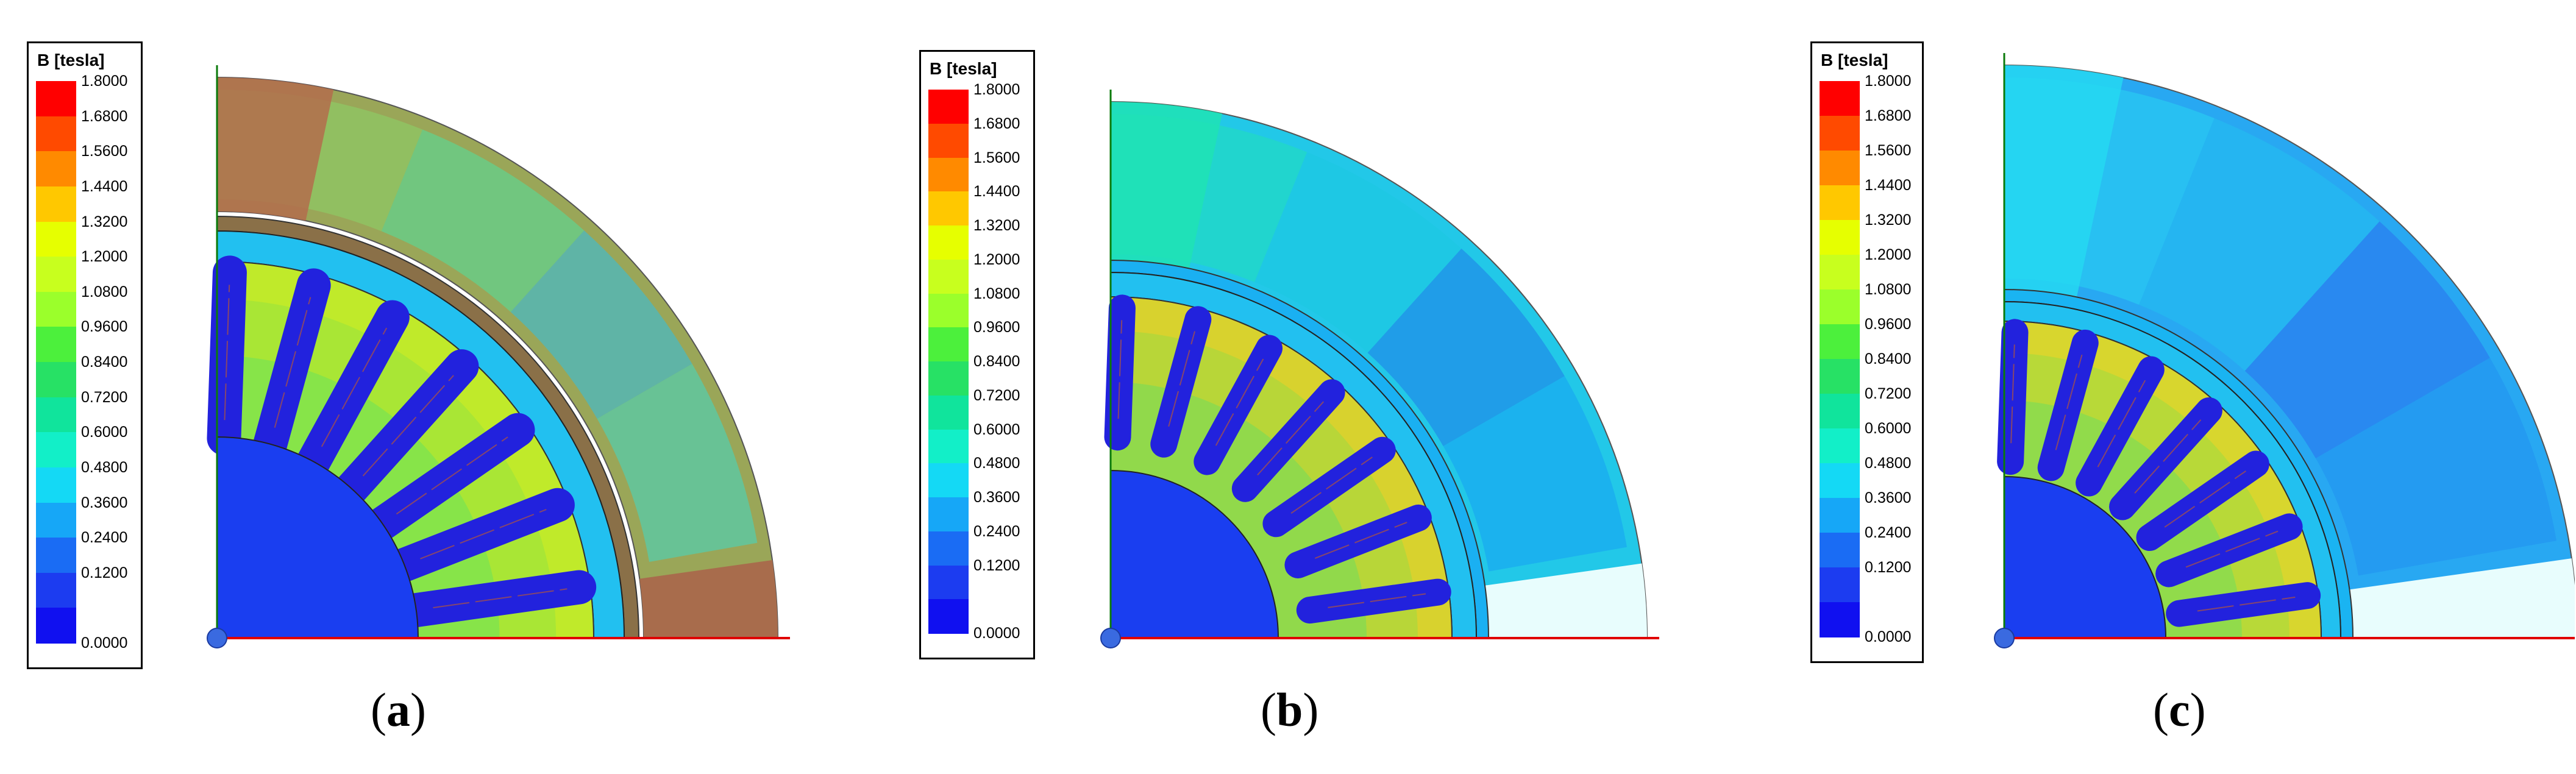 The image size is (2576, 774). Describe the element at coordinates (2179, 709) in the screenshot. I see `caption: (c)` at that location.